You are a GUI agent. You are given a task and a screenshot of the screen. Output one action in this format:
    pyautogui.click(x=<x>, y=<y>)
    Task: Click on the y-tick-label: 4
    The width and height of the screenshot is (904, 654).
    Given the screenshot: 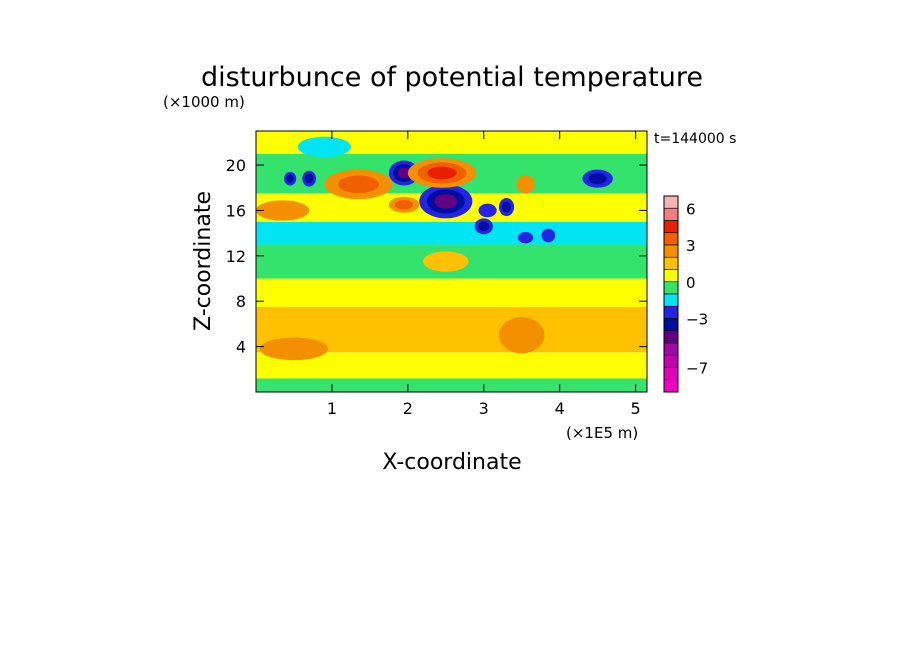 What is the action you would take?
    pyautogui.click(x=241, y=347)
    